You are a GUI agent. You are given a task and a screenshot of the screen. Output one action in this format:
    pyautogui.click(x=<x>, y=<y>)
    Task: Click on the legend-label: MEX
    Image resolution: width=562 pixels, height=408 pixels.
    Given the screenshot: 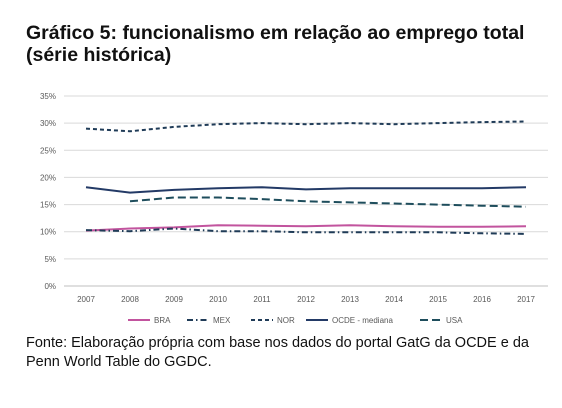 What is the action you would take?
    pyautogui.click(x=222, y=320)
    